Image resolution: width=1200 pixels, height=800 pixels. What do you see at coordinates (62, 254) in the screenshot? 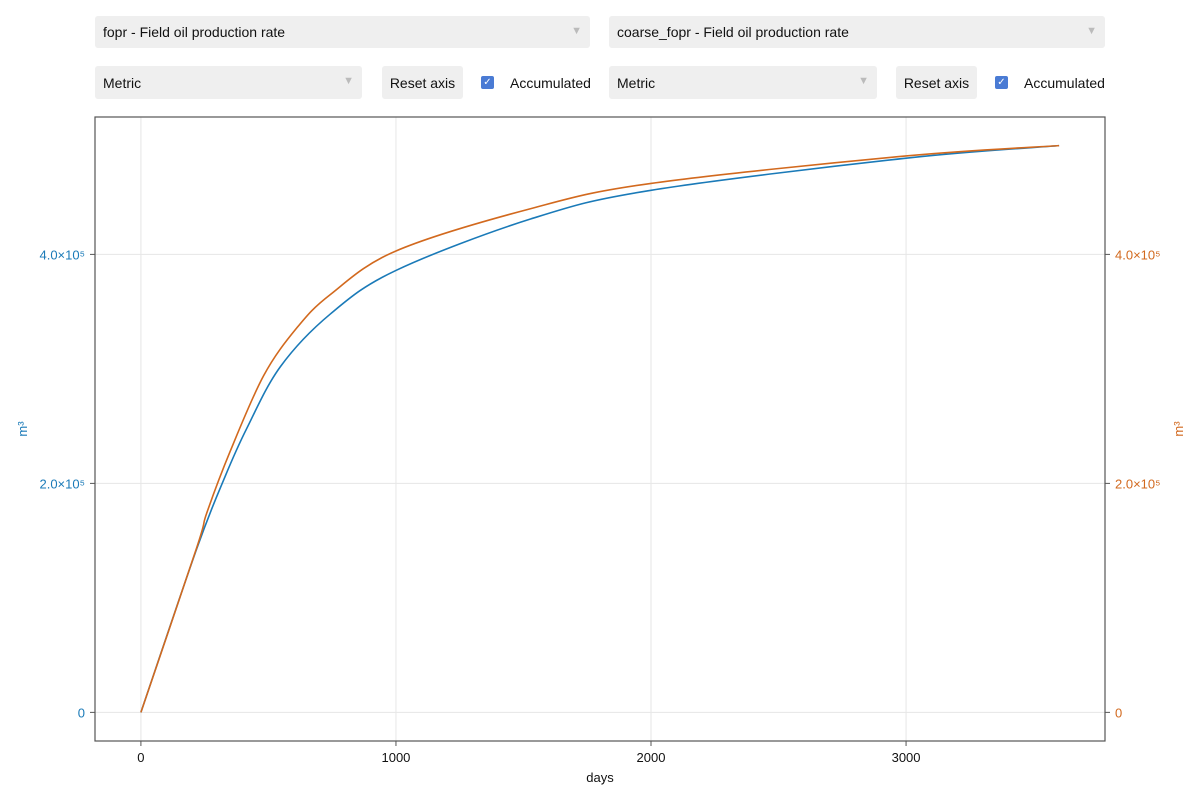
I see `y-tick-label-left: 4.0×10⁵` at bounding box center [62, 254].